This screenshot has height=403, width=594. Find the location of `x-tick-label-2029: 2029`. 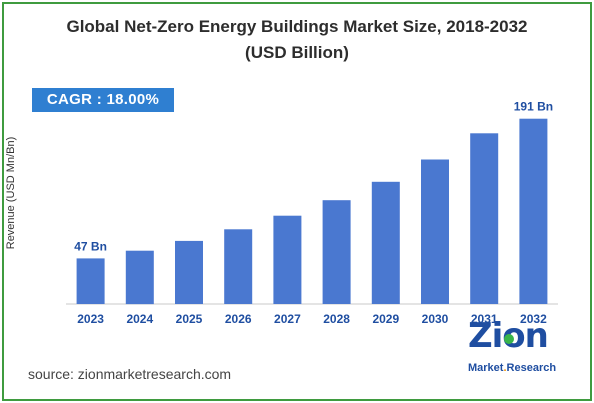

x-tick-label-2029: 2029 is located at coordinates (385, 319).